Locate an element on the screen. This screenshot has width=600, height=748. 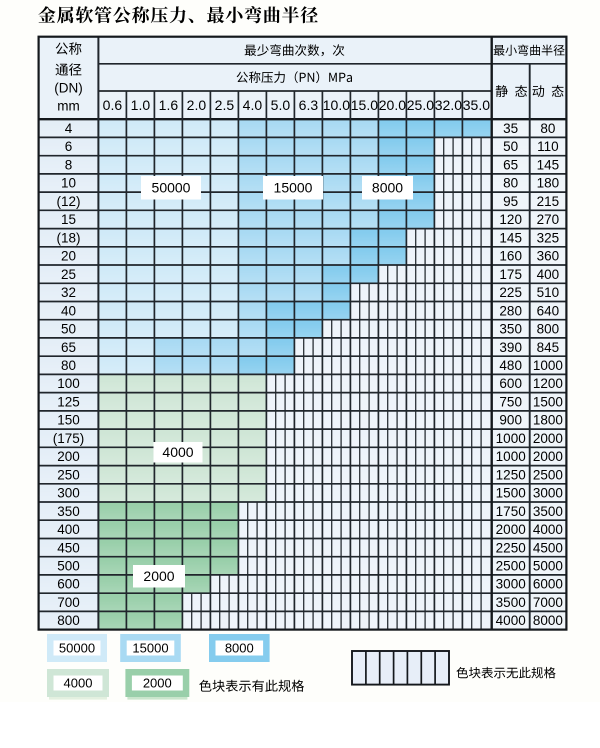
svg-text: (DN) is located at coordinates (68, 88).